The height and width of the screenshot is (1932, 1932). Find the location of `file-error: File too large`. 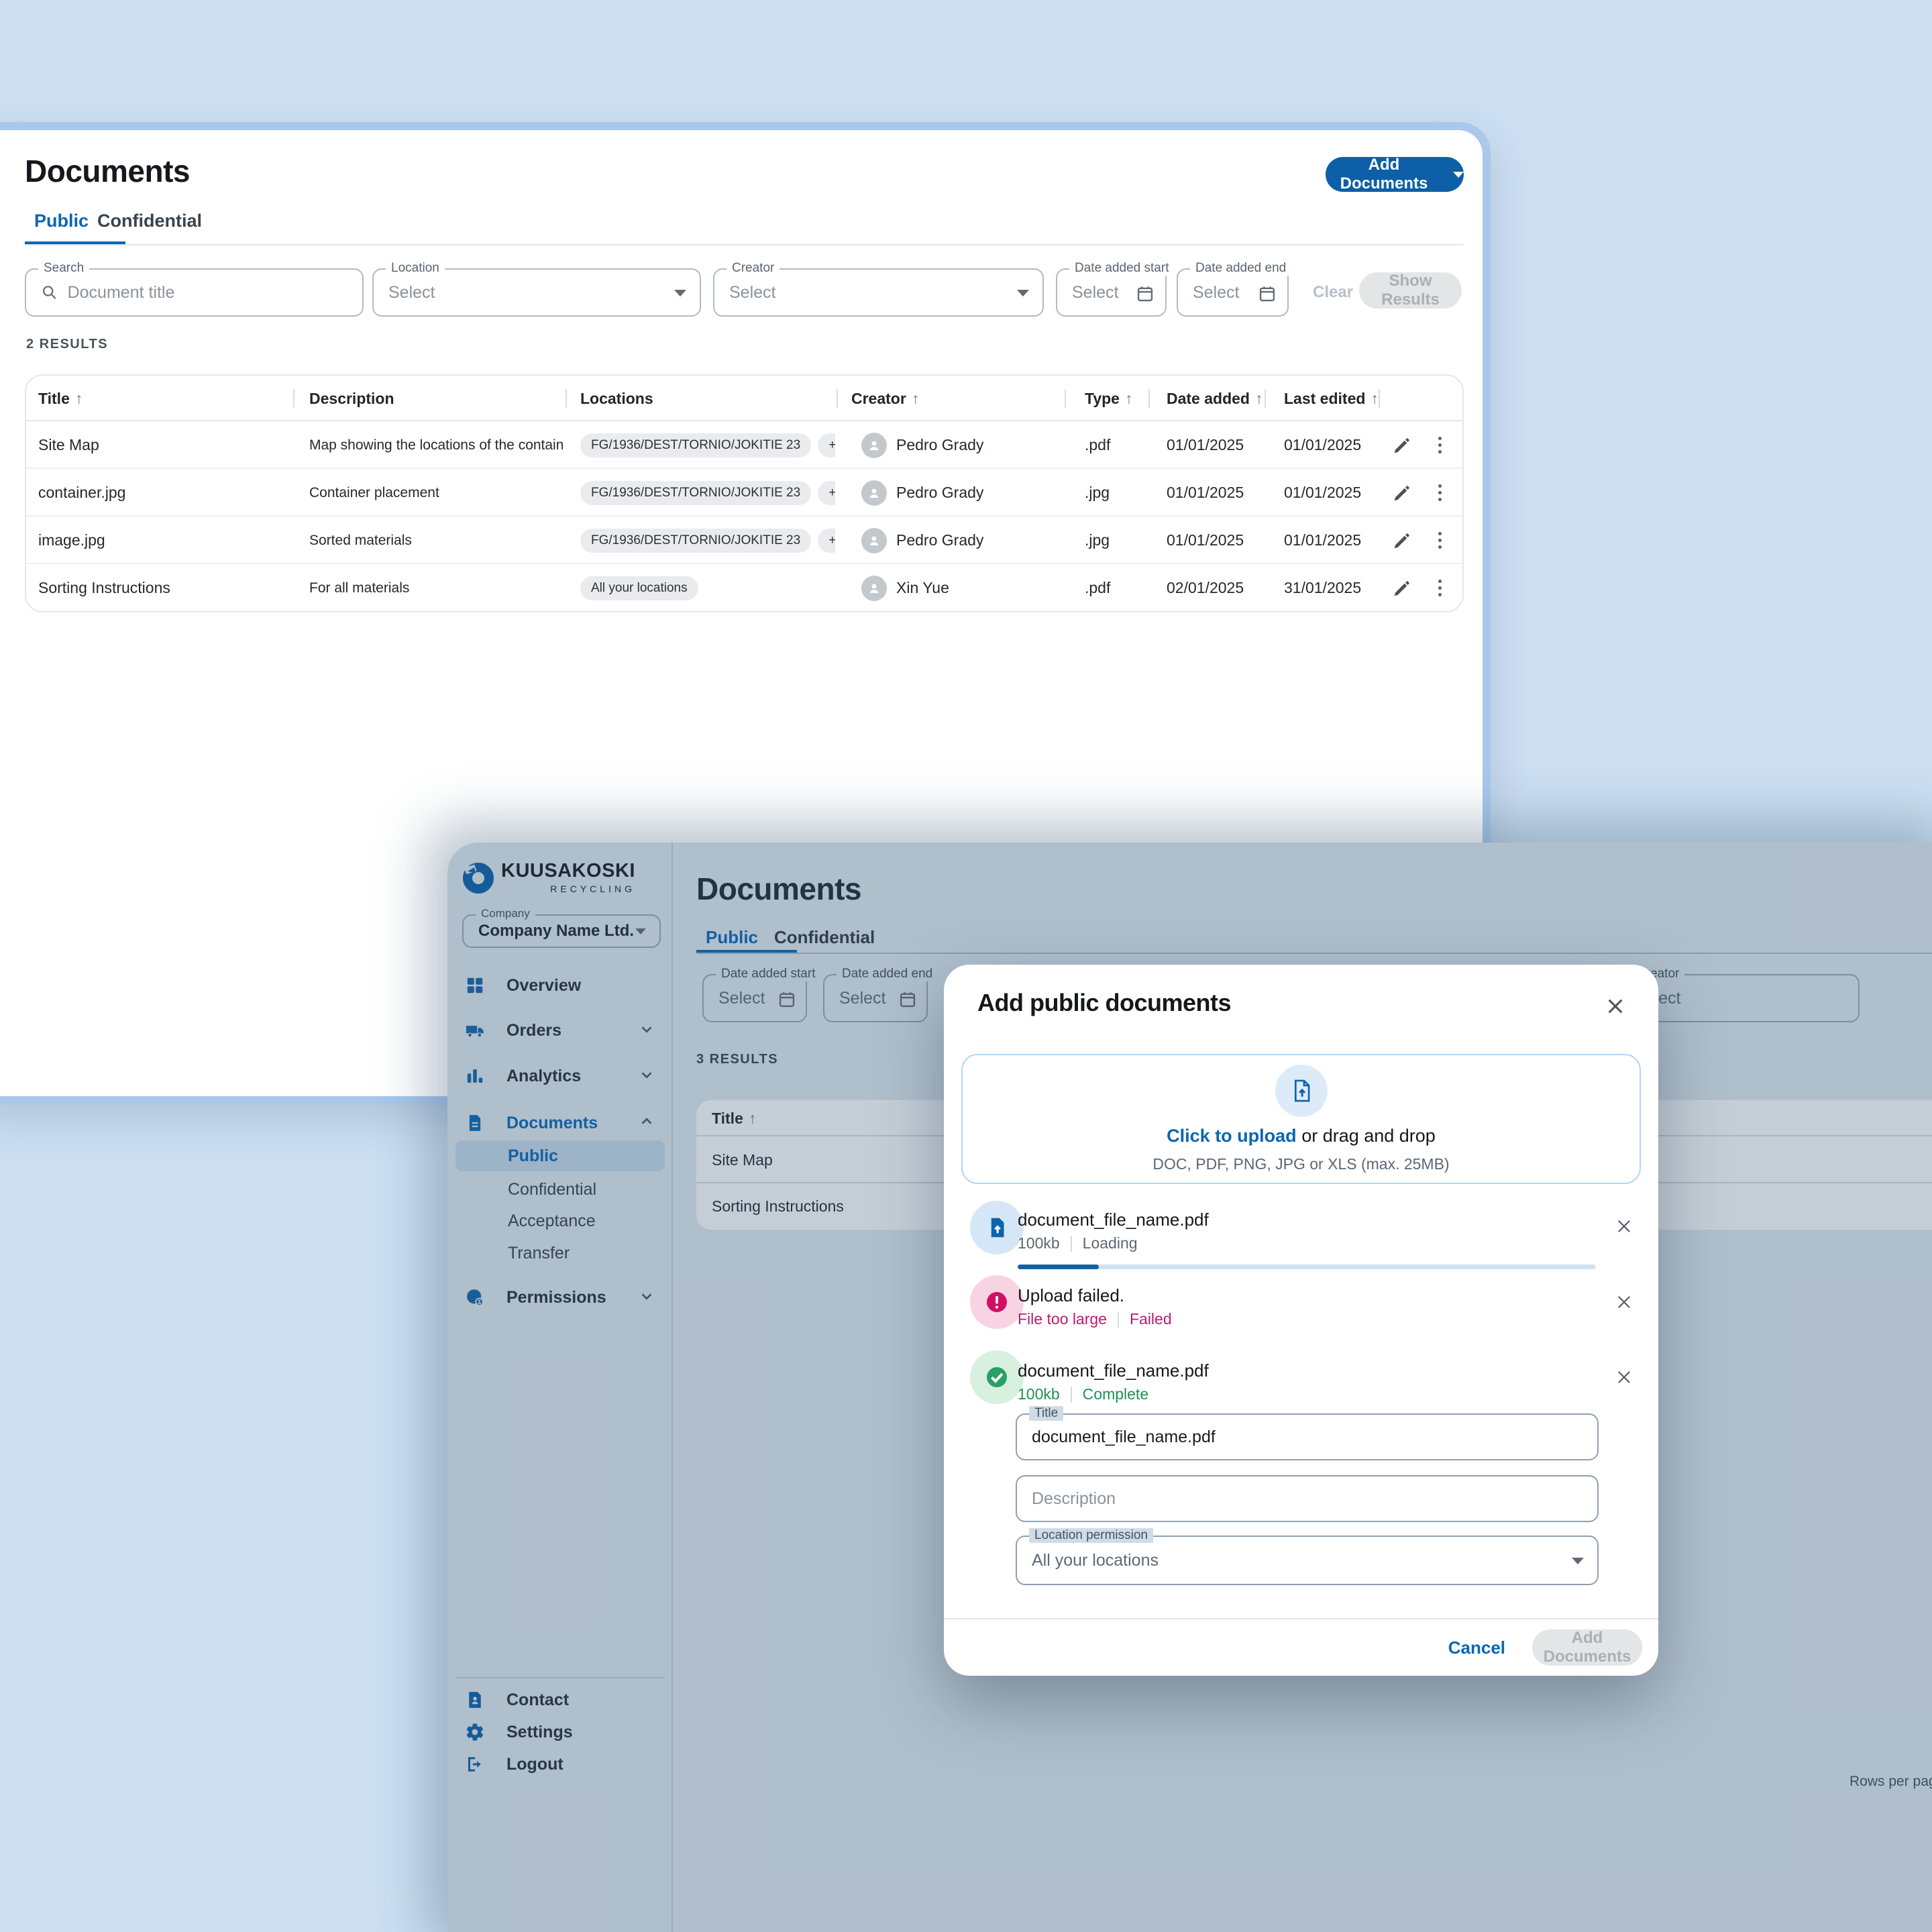

file-error: File too large is located at coordinates (1062, 1319).